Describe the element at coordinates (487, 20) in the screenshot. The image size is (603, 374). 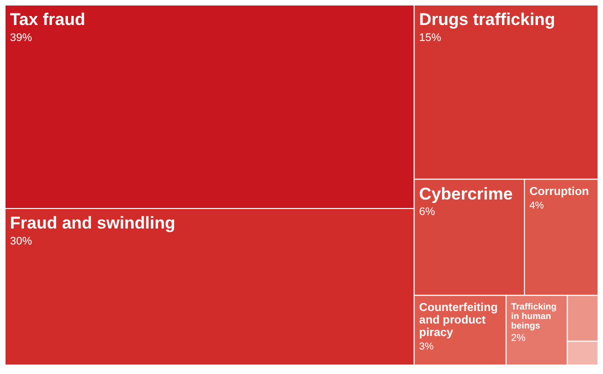
I see `category-label: Drugs trafficking` at that location.